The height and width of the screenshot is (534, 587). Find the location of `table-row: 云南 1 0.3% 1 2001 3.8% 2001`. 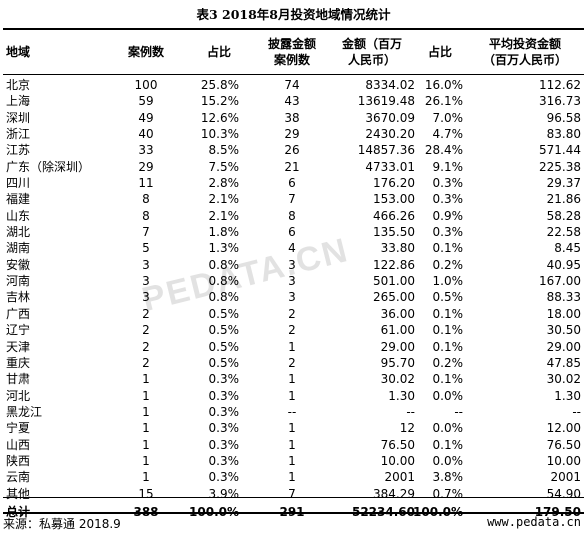

table-row: 云南 1 0.3% 1 2001 3.8% 2001 is located at coordinates (293, 477).